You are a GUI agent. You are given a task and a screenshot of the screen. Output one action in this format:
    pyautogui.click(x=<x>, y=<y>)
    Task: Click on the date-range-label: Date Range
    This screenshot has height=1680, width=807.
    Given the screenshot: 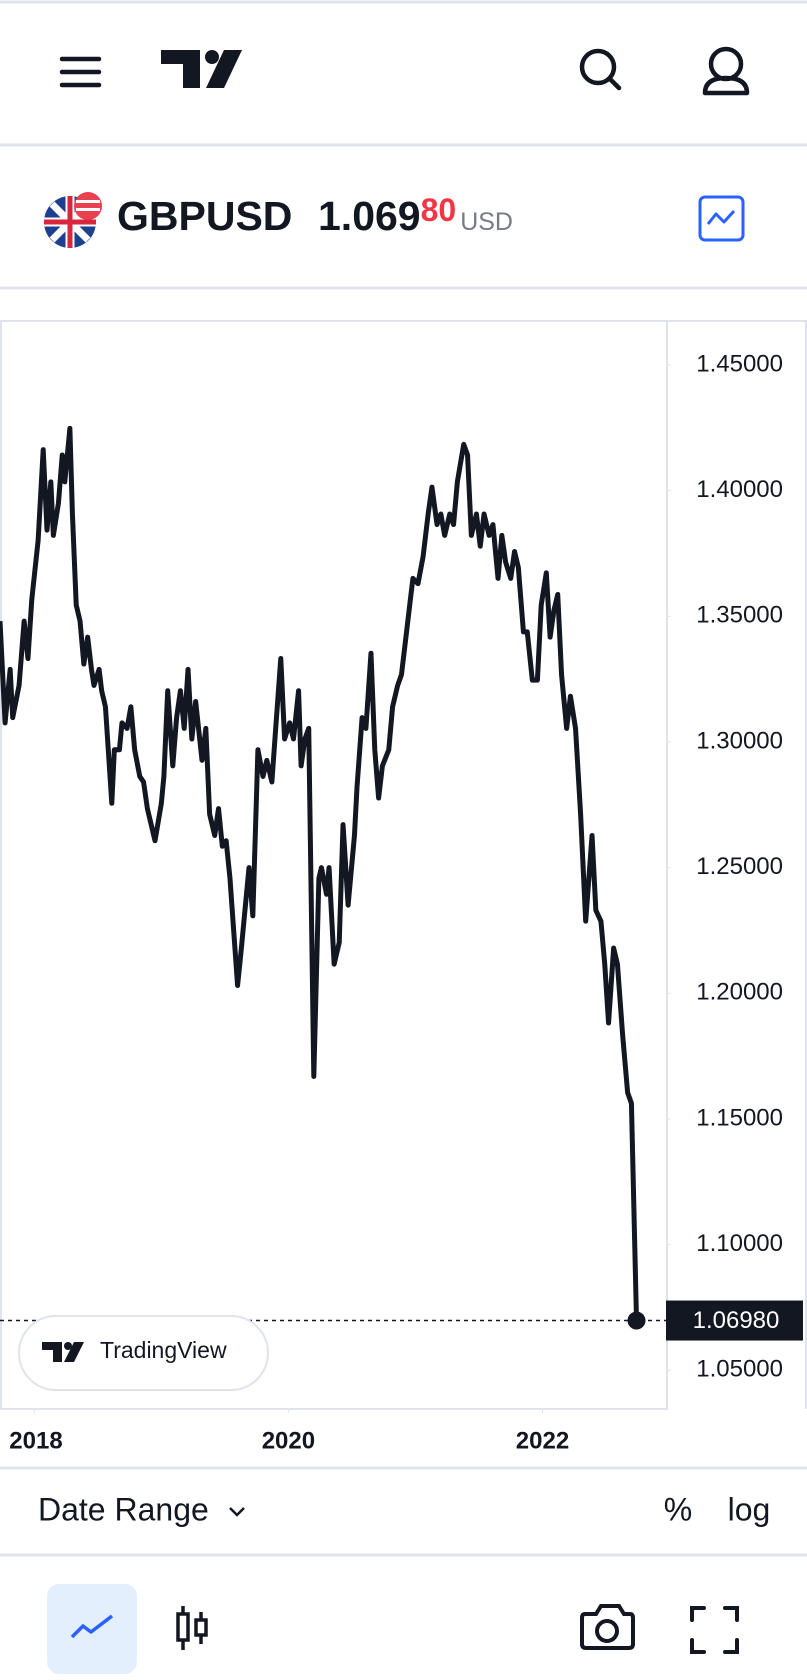 What is the action you would take?
    pyautogui.click(x=123, y=1509)
    